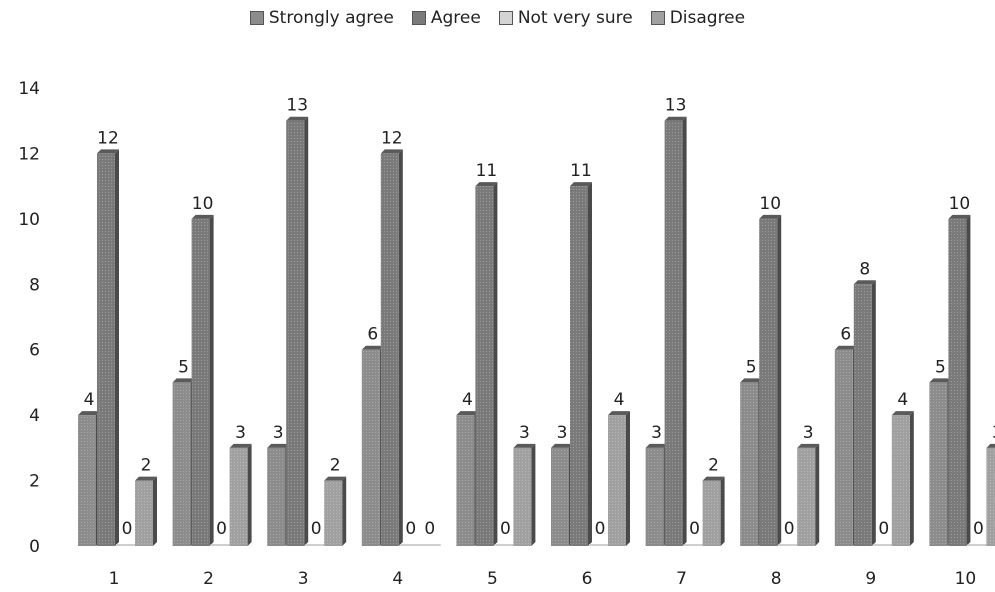  Describe the element at coordinates (297, 106) in the screenshot. I see `data-label: 13` at that location.